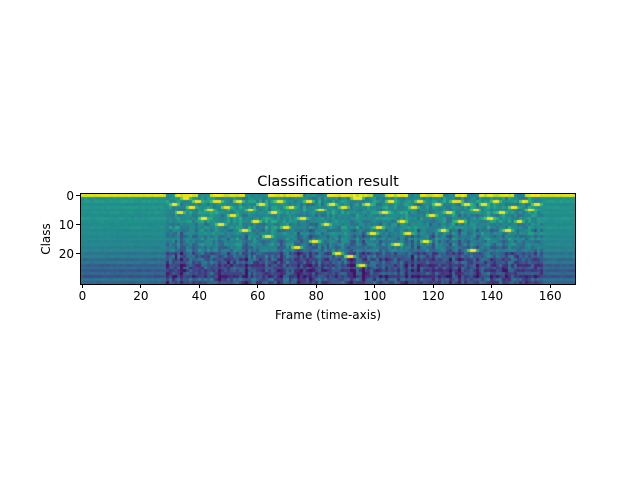 The image size is (640, 480). Describe the element at coordinates (258, 296) in the screenshot. I see `x-tick-label: 60` at that location.